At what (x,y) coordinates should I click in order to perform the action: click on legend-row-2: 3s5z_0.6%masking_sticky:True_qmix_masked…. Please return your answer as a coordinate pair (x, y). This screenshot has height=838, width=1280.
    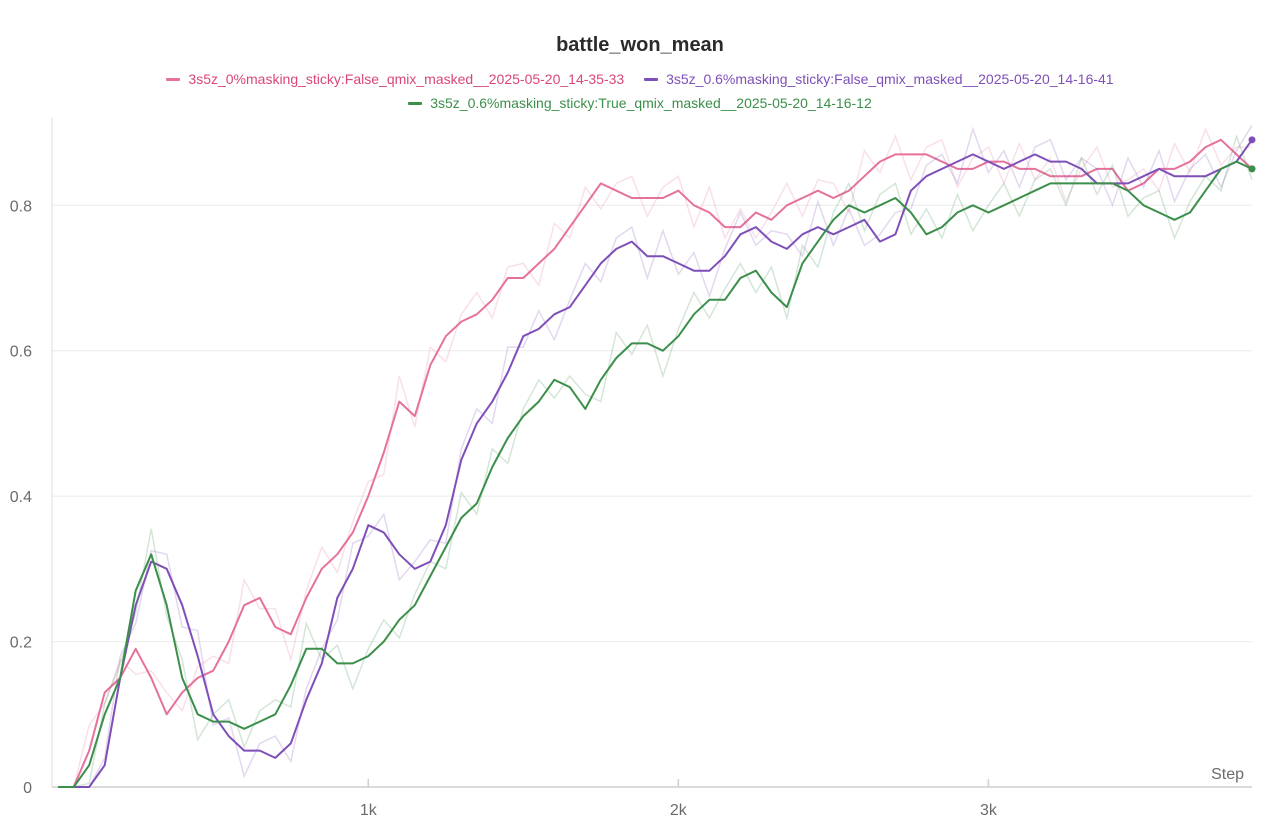
    Looking at the image, I should click on (640, 102).